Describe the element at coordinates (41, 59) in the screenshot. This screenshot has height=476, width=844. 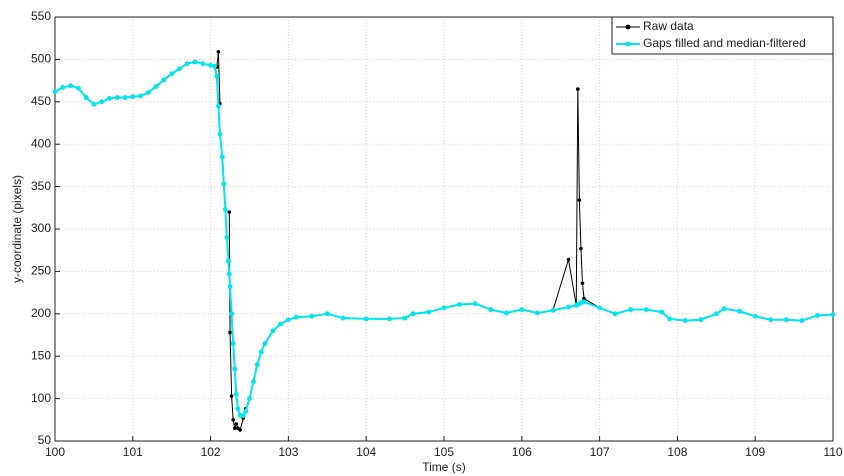
I see `y-tick-label: 500` at that location.